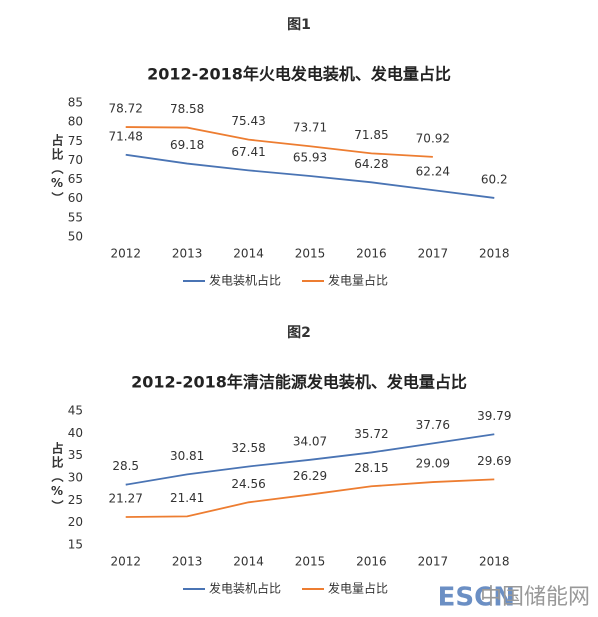  Describe the element at coordinates (310, 476) in the screenshot. I see `data-label: 26.29` at that location.